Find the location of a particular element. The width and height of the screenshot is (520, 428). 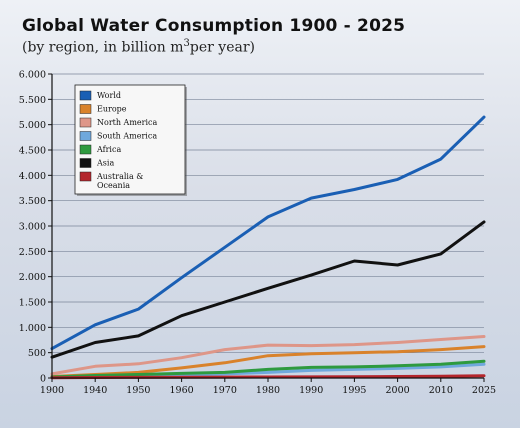

x-tick-label: 1900 is located at coordinates (52, 390).